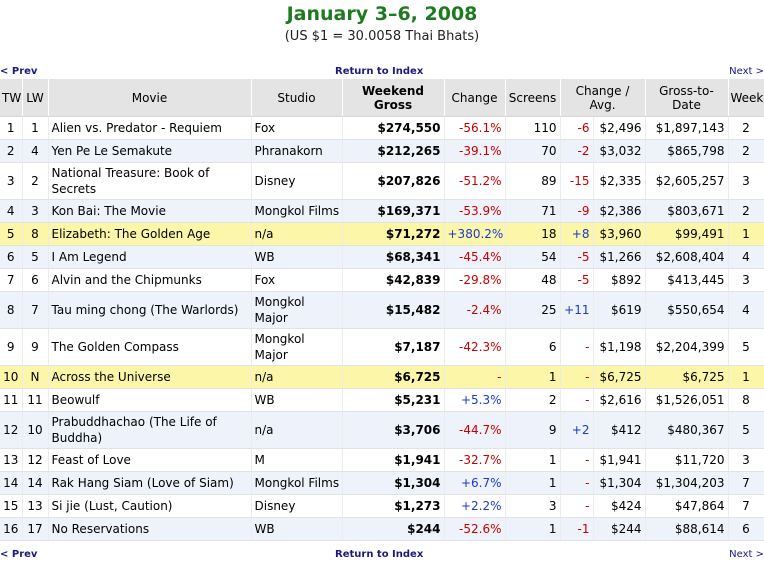  Describe the element at coordinates (475, 98) in the screenshot. I see `header-change: Change` at that location.